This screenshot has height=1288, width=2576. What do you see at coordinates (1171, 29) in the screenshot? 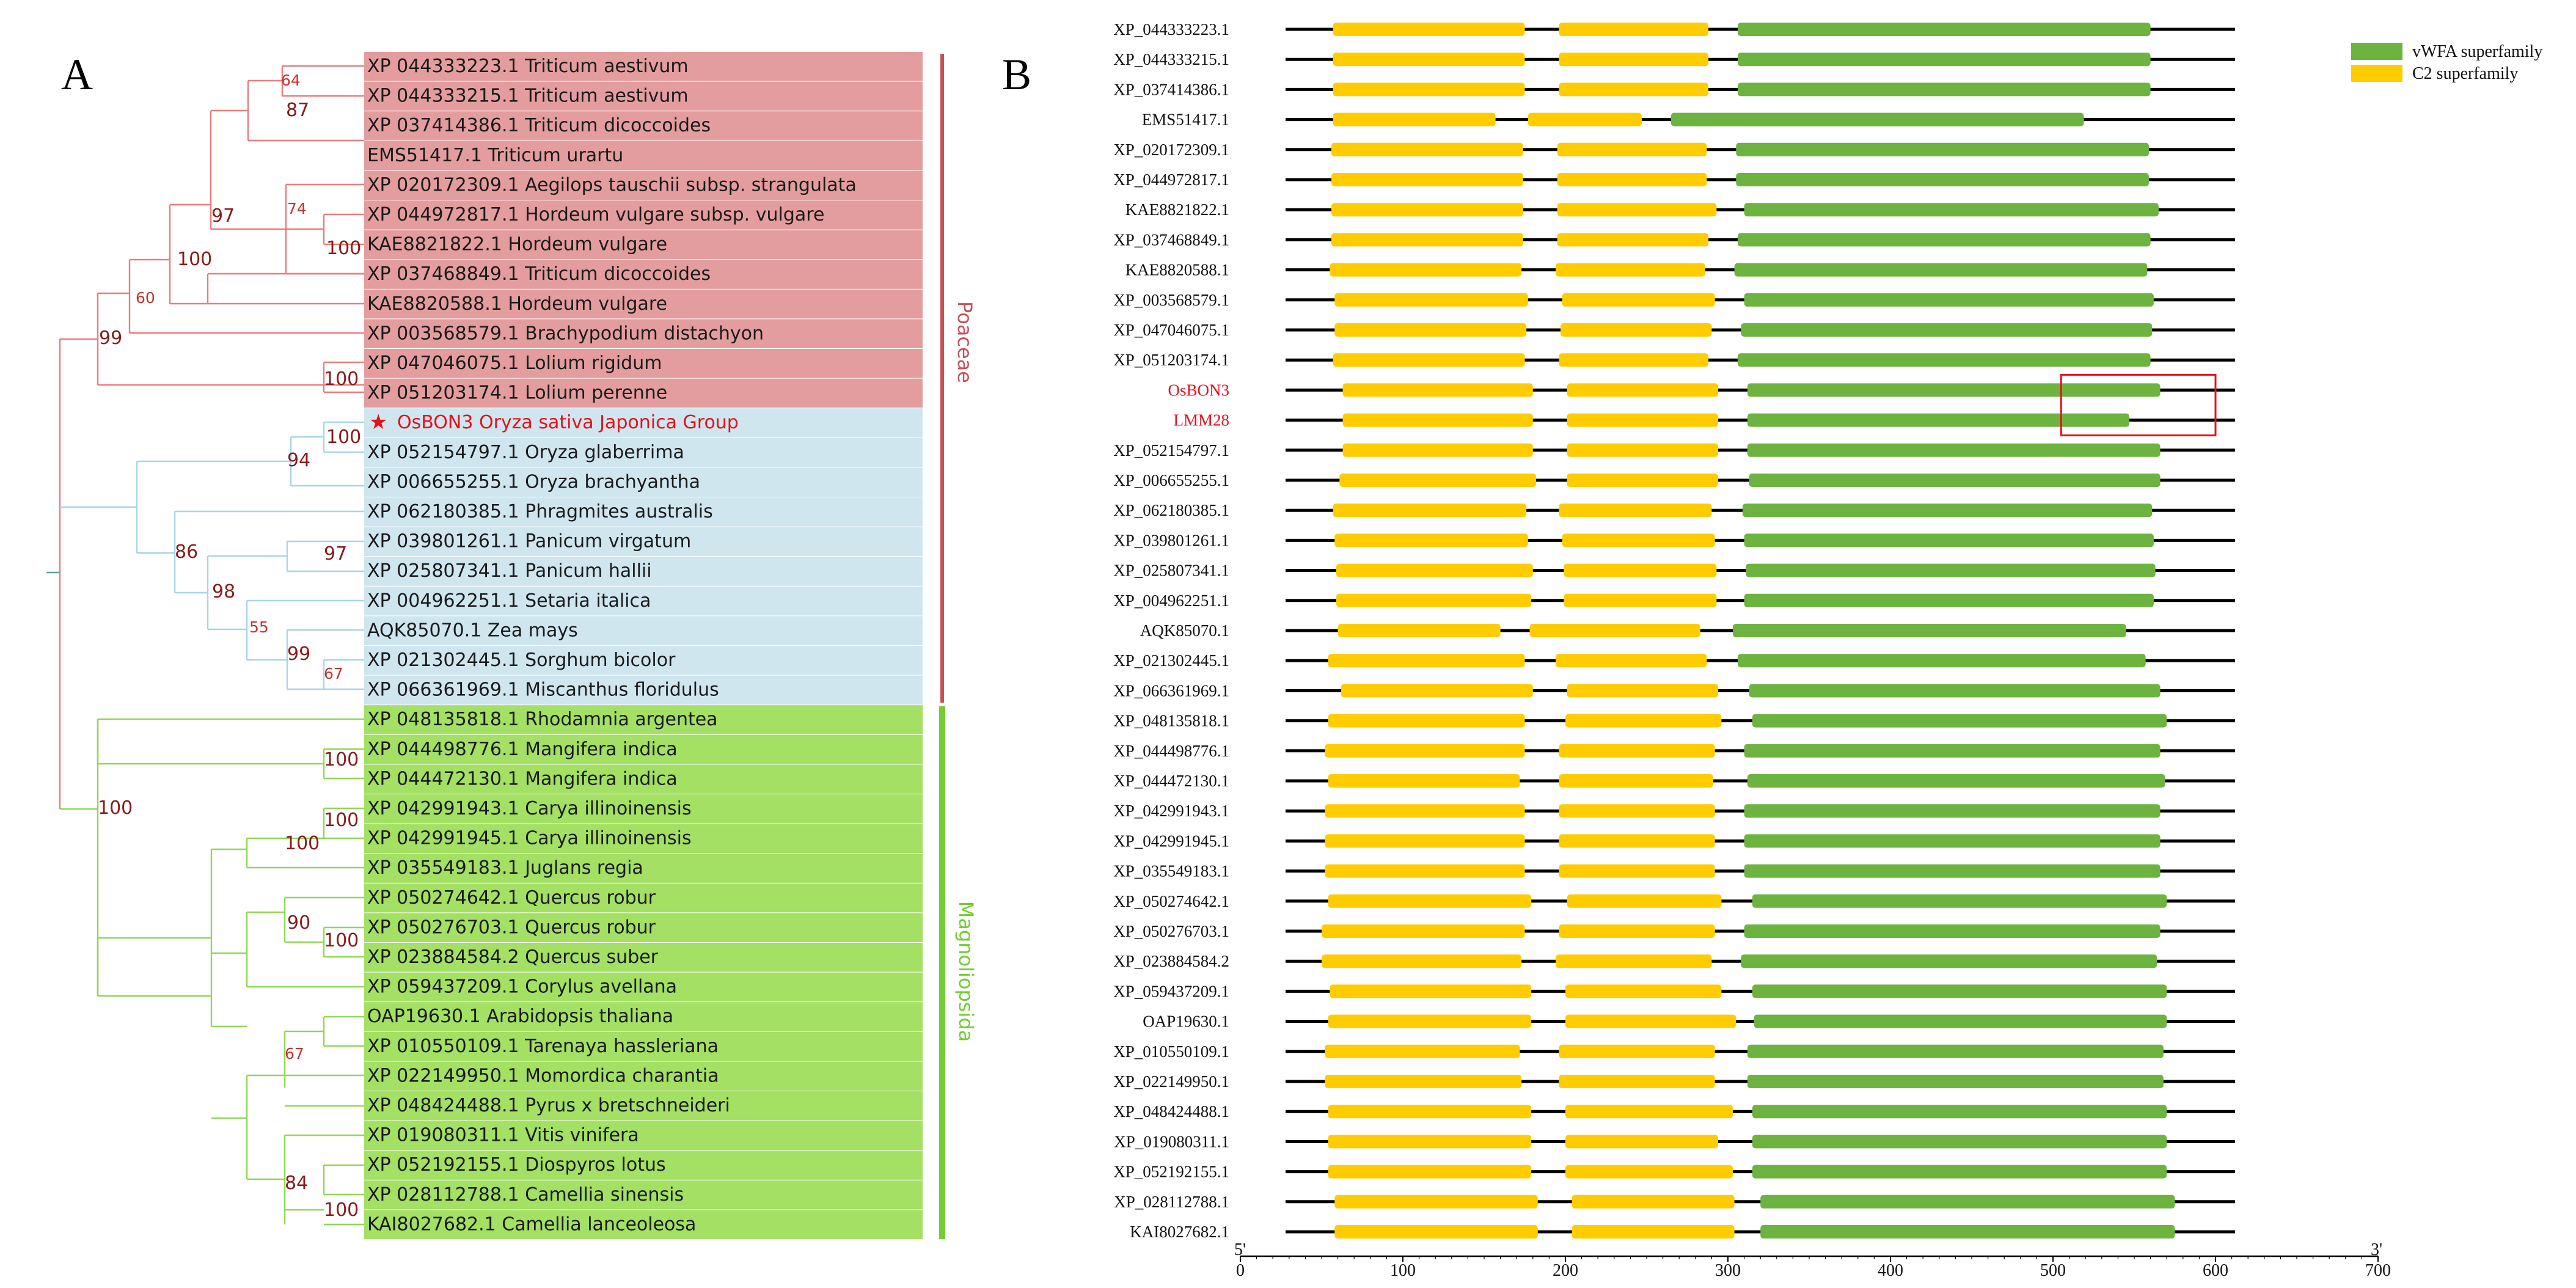
I see `protein-id: XP_044333223.1` at bounding box center [1171, 29].